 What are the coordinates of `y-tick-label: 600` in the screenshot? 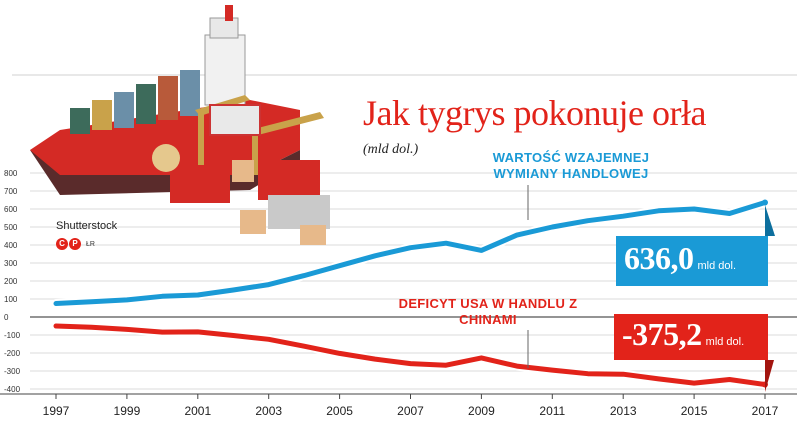 It's located at (11, 209).